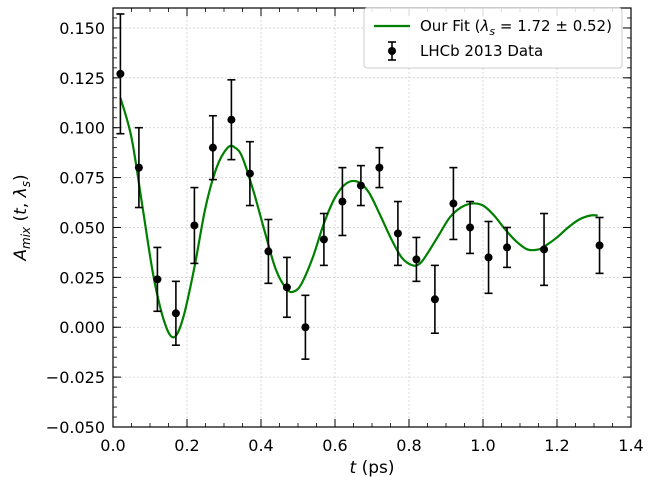 Image resolution: width=658 pixels, height=477 pixels. What do you see at coordinates (392, 51) in the screenshot?
I see `legend-data-marker` at bounding box center [392, 51].